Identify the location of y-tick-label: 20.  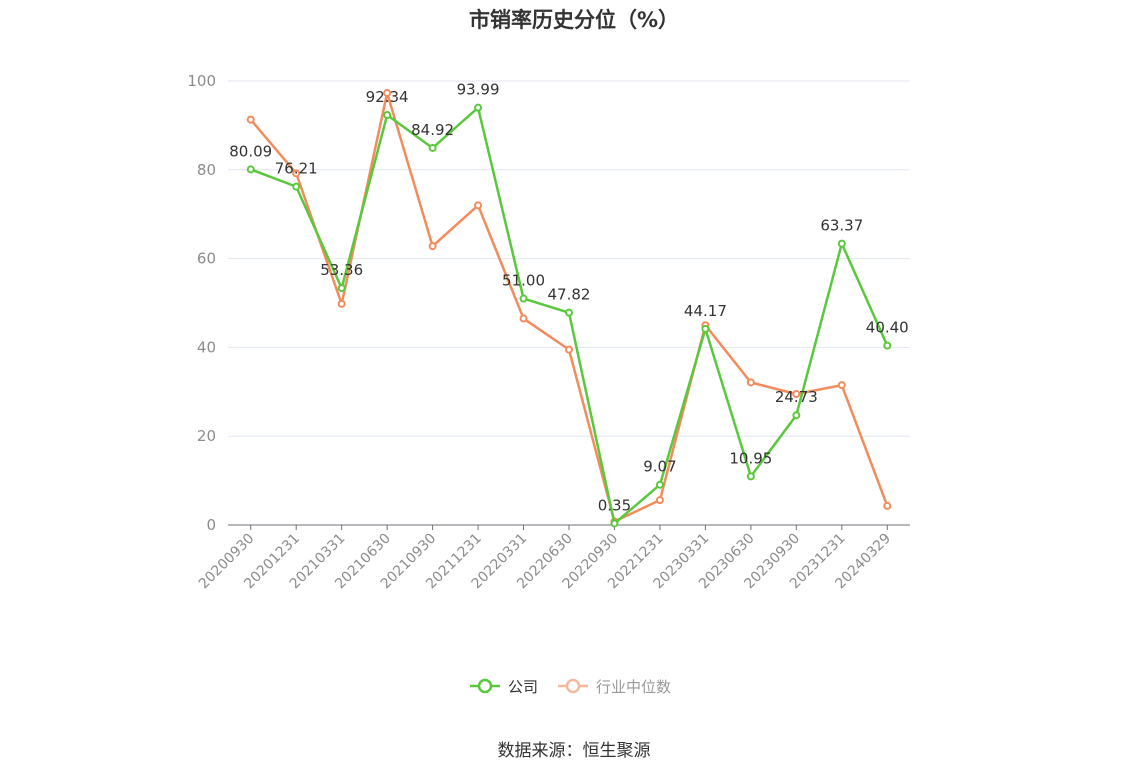
(206, 436).